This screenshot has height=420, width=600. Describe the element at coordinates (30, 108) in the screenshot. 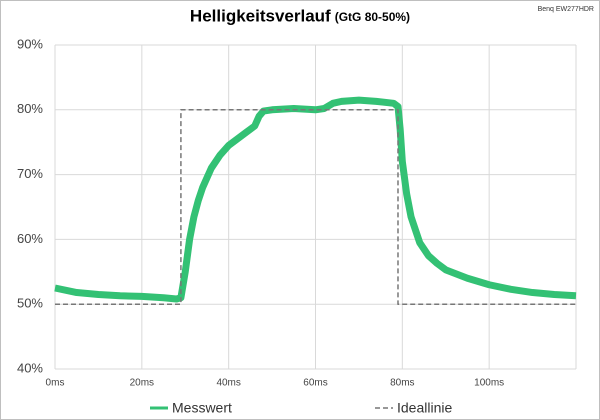

I see `y-tick-label: 80%` at that location.